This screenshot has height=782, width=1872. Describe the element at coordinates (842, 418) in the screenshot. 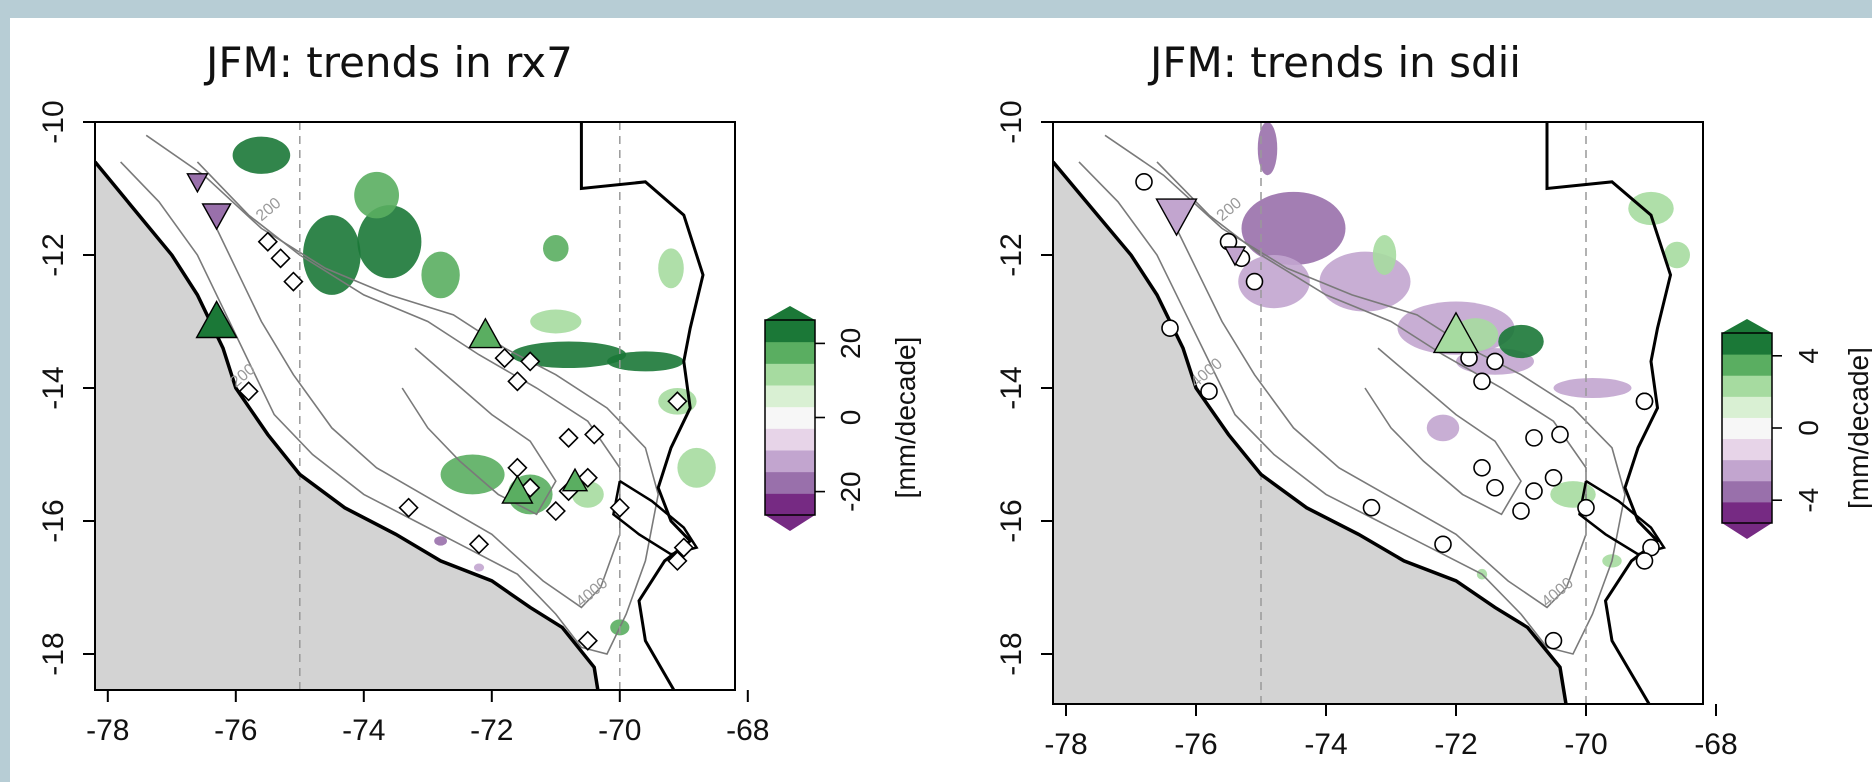

I see `colorbar: 20 0 -20 [mm/decade]` at that location.